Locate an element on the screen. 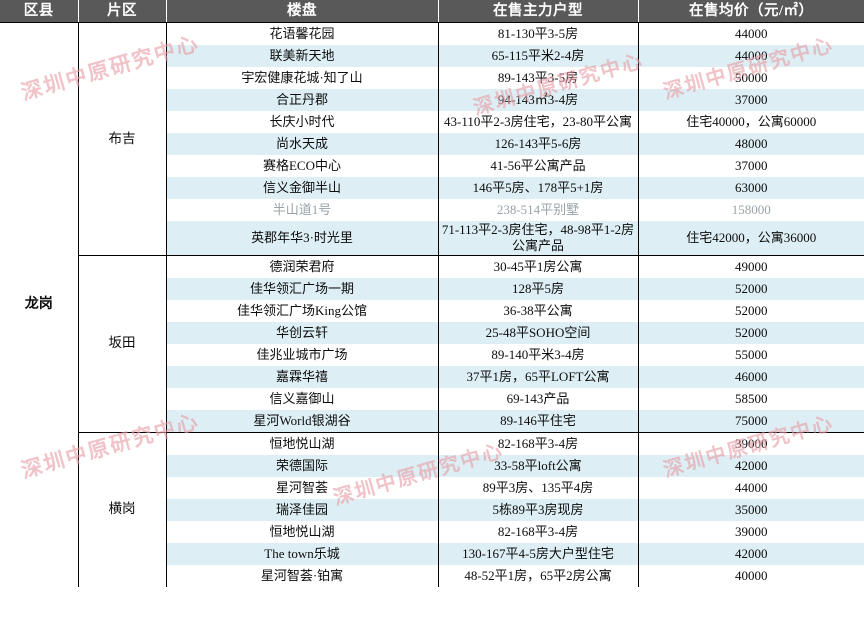  table-header: 区县 片区 楼盘 在售主力户型 在售均价（元/㎡） is located at coordinates (432, 11).